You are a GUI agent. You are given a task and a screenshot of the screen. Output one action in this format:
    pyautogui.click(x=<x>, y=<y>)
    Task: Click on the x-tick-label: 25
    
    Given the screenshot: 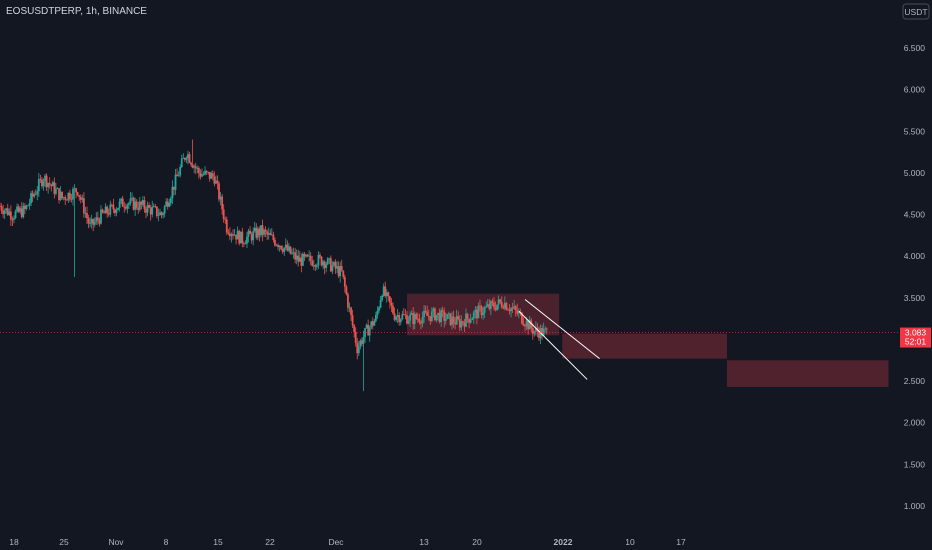 What is the action you would take?
    pyautogui.click(x=64, y=542)
    